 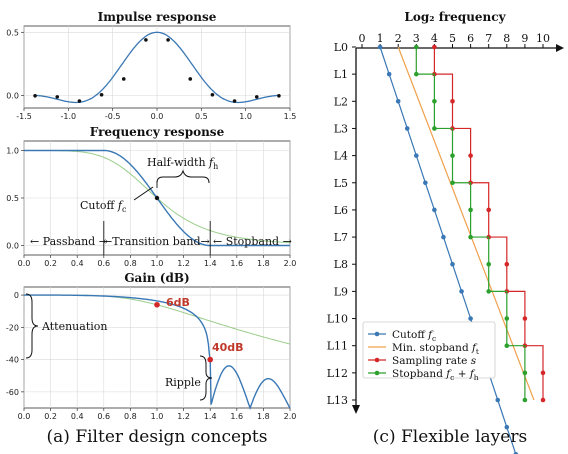 I want to click on legend-name: Min. stopband, so click(x=430, y=348).